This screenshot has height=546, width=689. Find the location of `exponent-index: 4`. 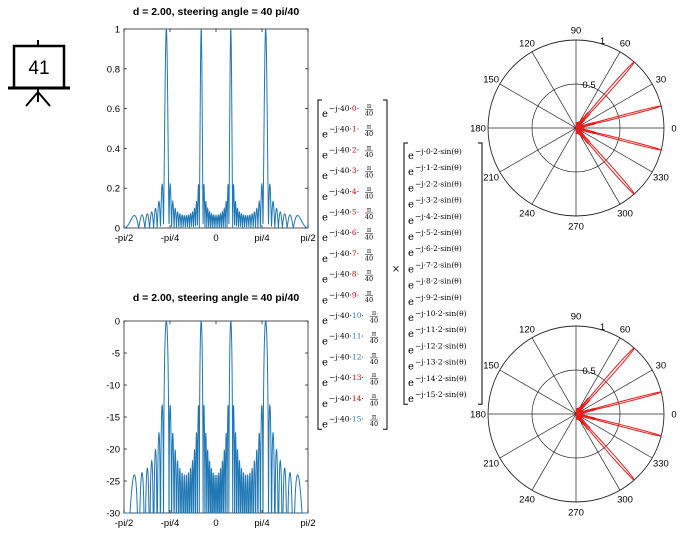

exponent-index: 4 is located at coordinates (354, 191).